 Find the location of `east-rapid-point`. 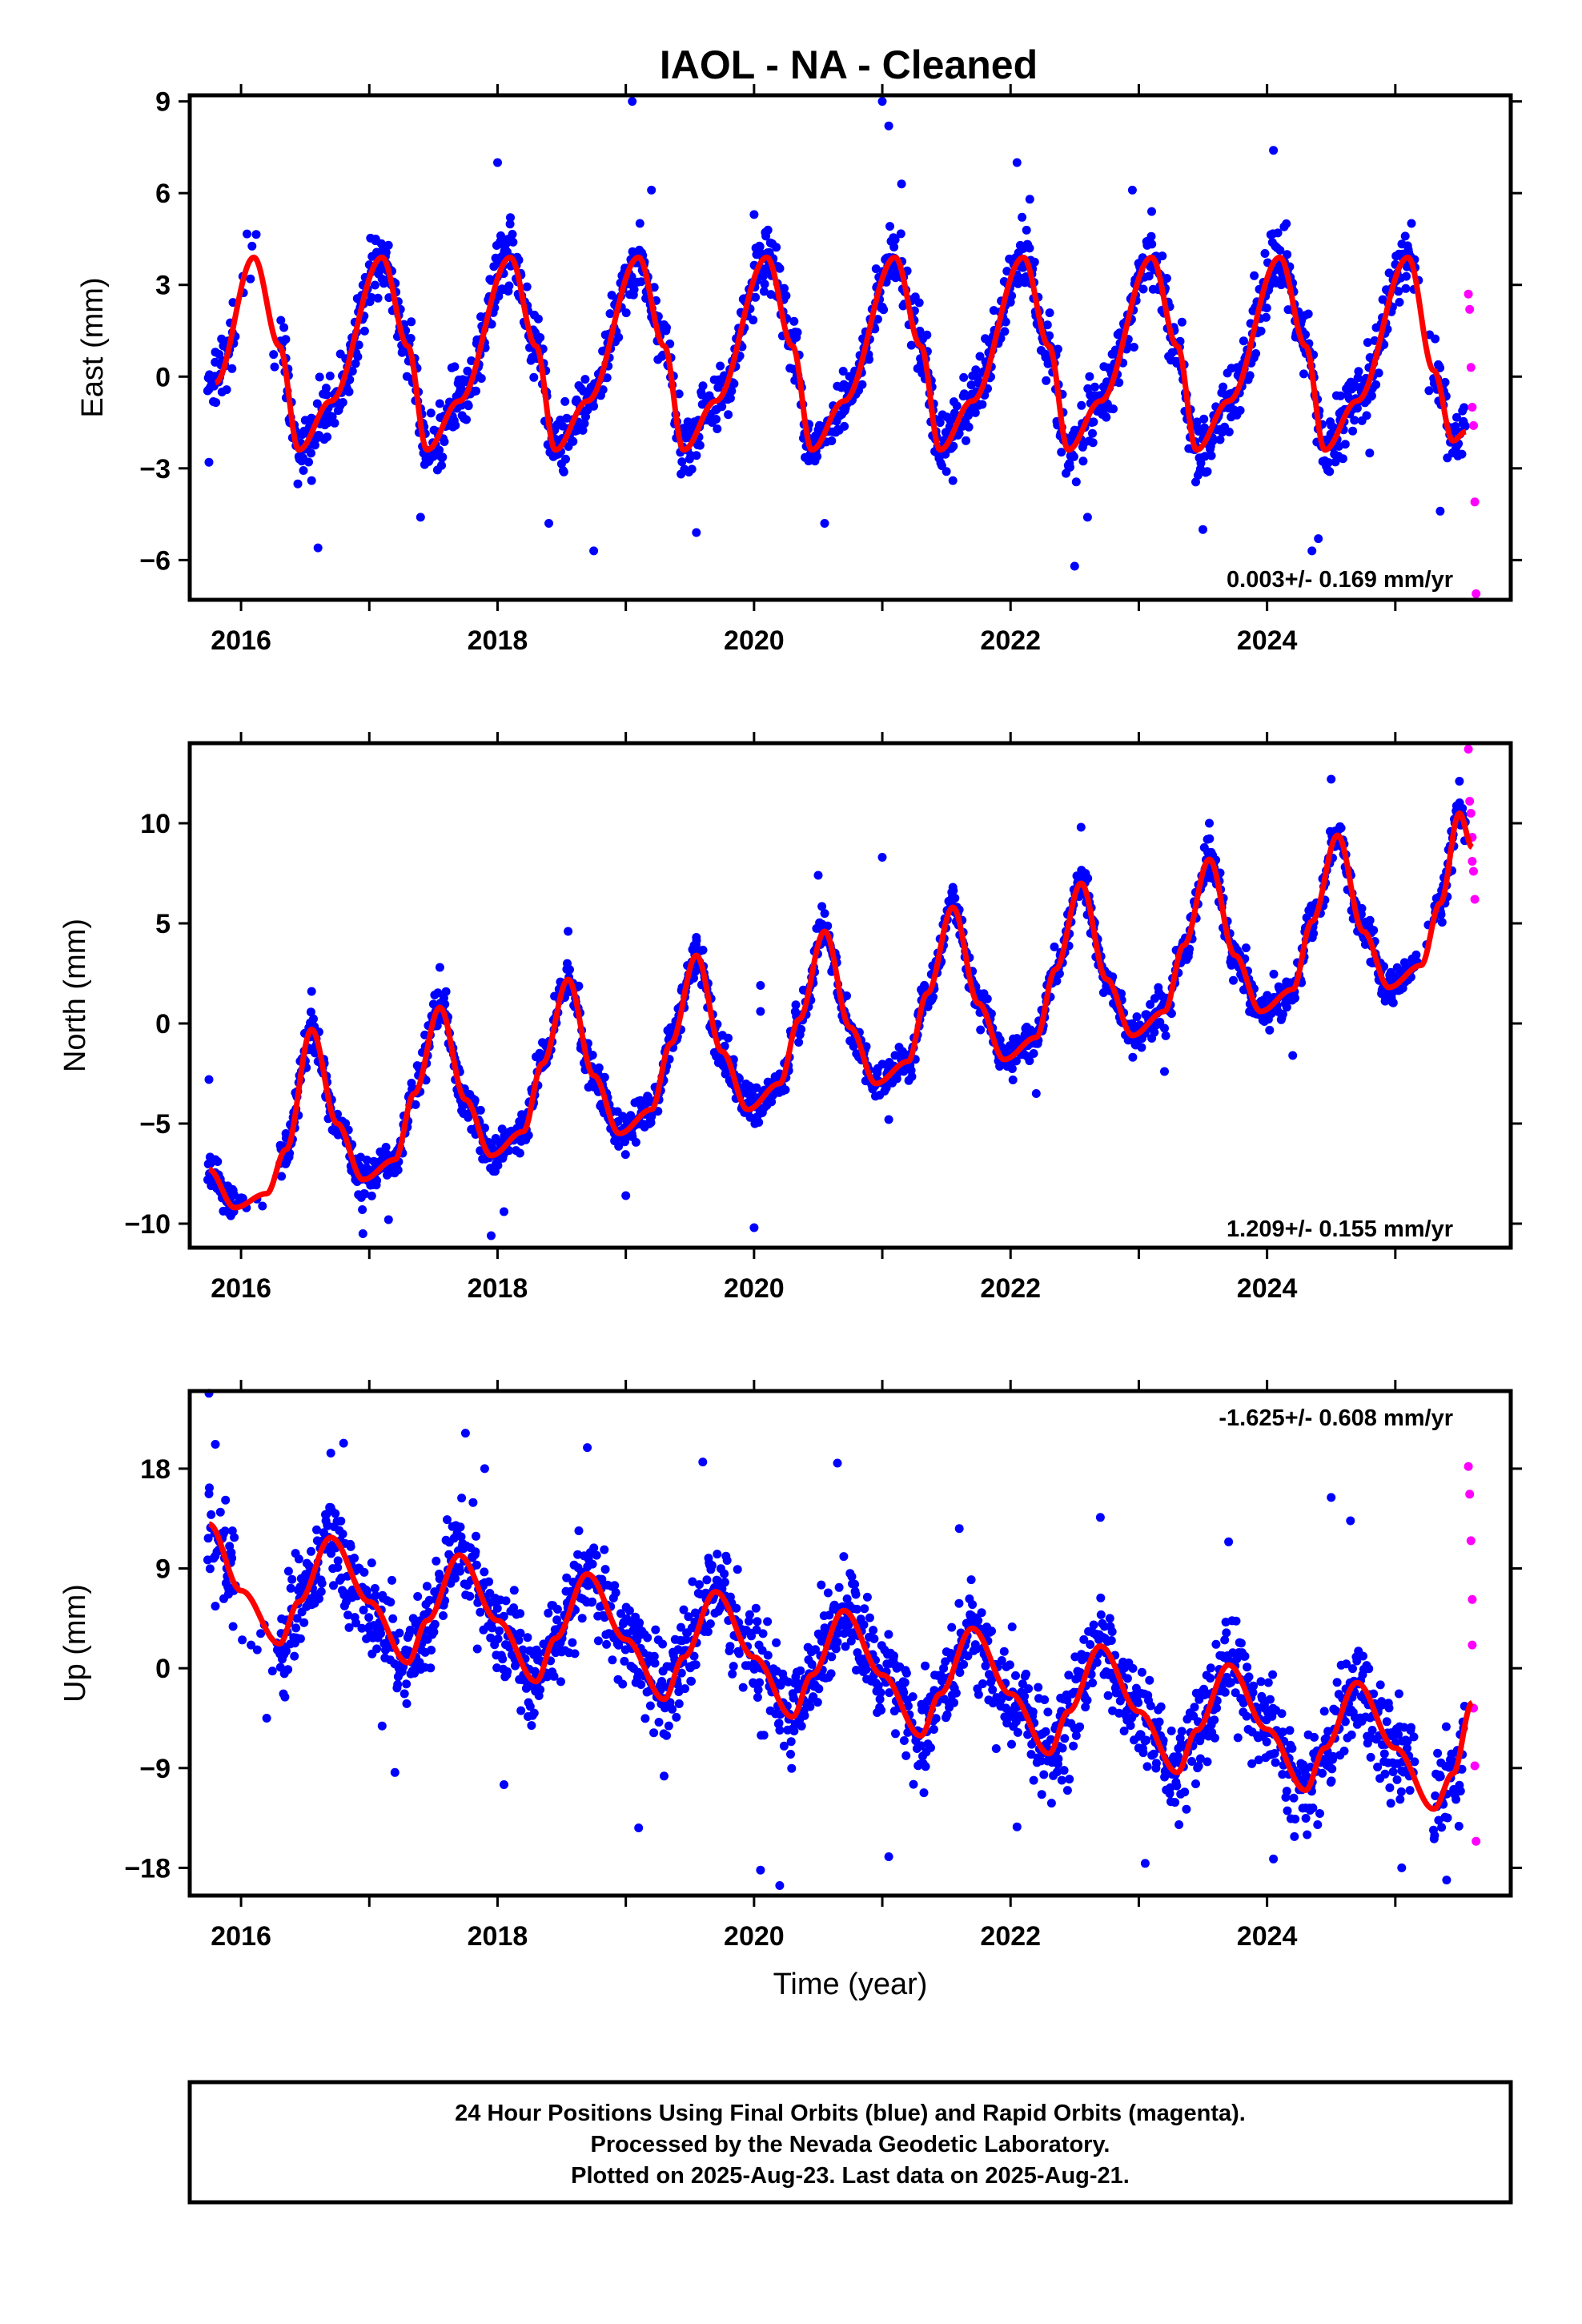

east-rapid-point is located at coordinates (1475, 502).